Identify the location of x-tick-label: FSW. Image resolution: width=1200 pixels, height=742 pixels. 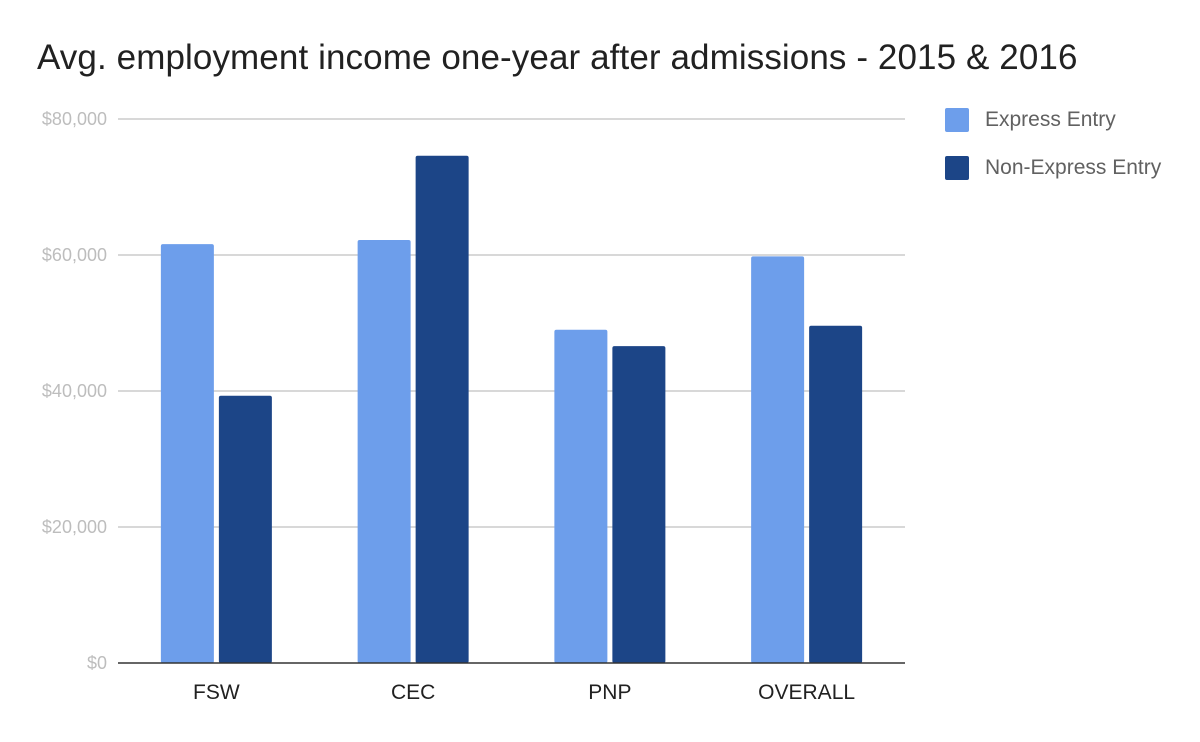
(216, 692).